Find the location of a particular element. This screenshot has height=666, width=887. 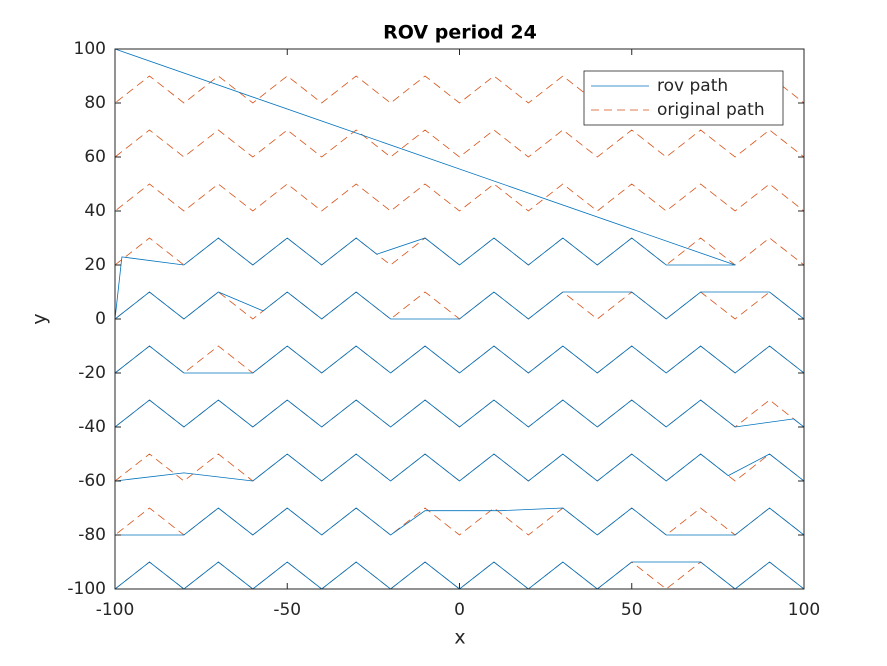

y-axis-label: y is located at coordinates (40, 318).